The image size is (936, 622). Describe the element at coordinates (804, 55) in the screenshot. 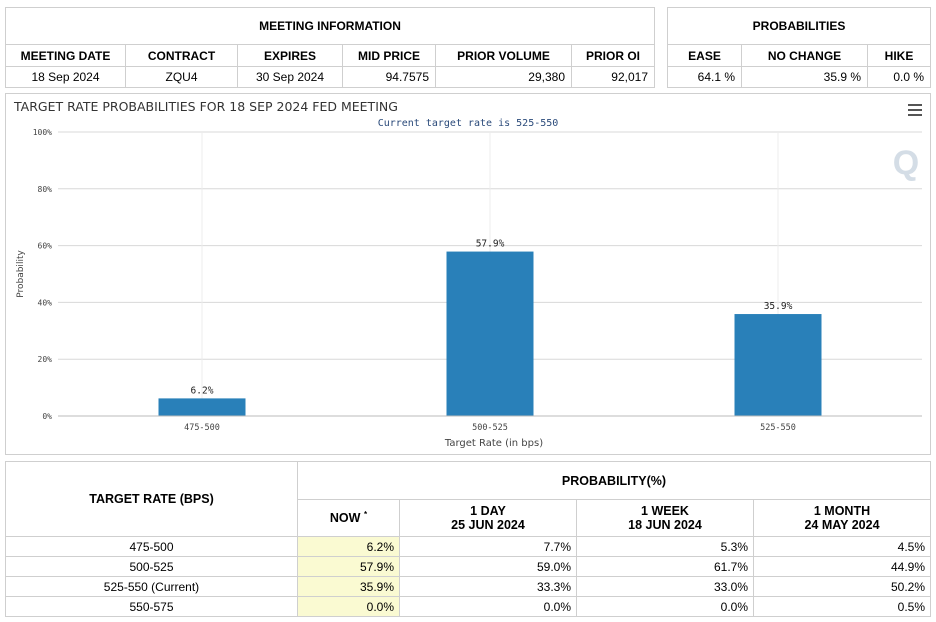

I see `no-change-header: NO CHANGE` at that location.